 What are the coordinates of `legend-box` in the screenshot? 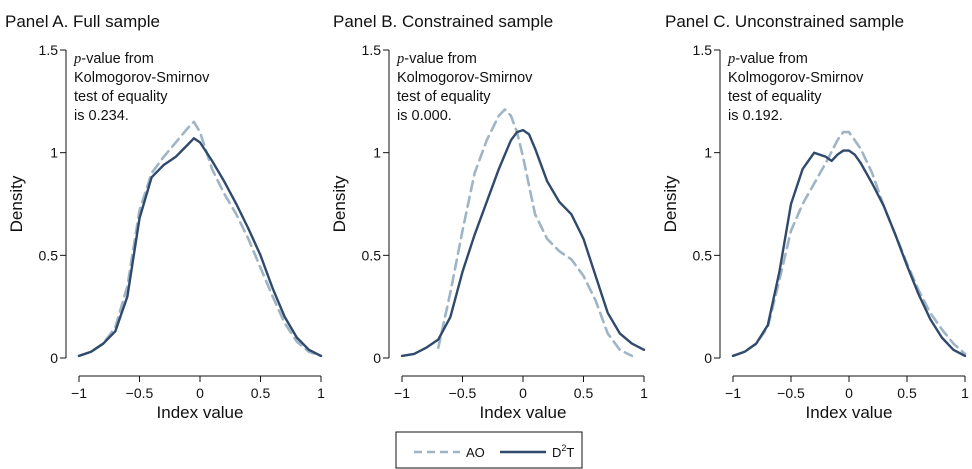 It's located at (489, 450).